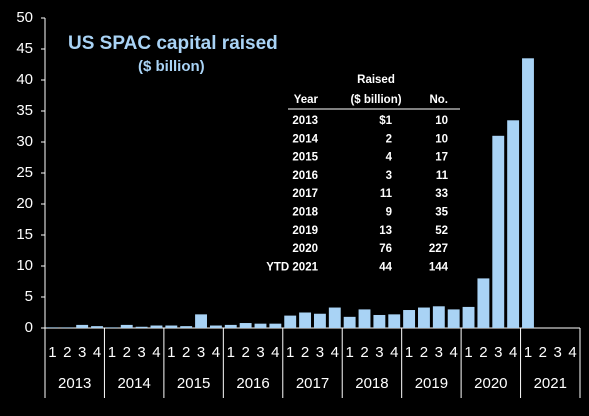 This screenshot has width=589, height=416. What do you see at coordinates (312, 383) in the screenshot?
I see `year-label: 2017` at bounding box center [312, 383].